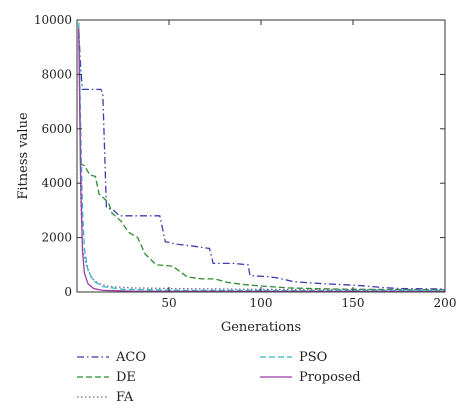 This screenshot has width=474, height=417. Describe the element at coordinates (261, 327) in the screenshot. I see `x-axis-label: Generations` at that location.